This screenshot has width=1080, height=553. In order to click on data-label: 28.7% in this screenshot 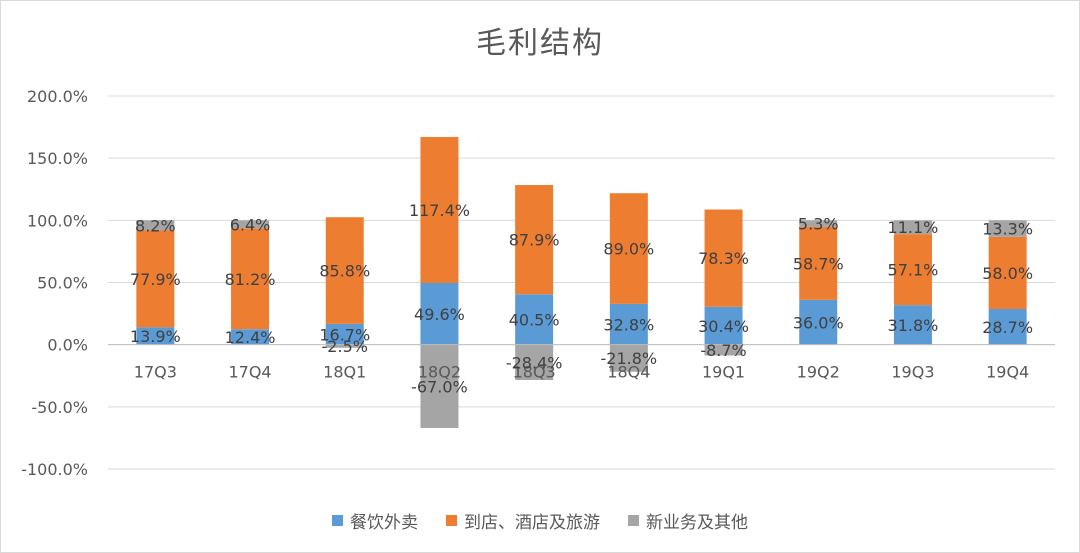, I will do `click(1007, 327)`.